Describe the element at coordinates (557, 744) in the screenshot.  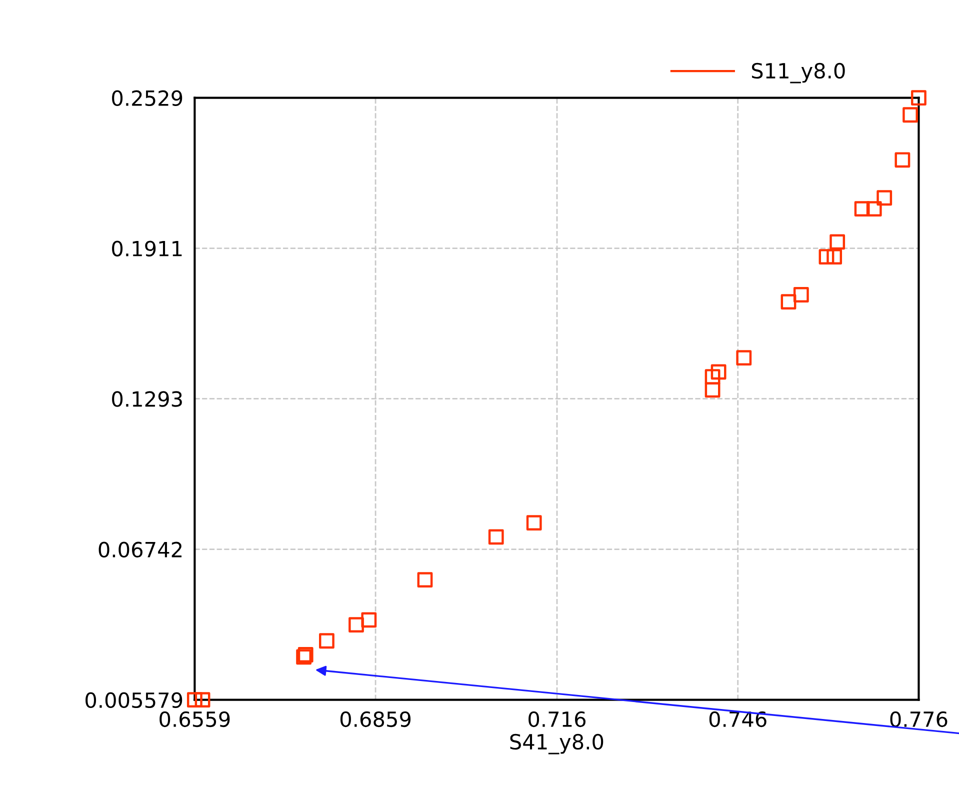
I see `x-axis-title: S41_y8.0` at that location.